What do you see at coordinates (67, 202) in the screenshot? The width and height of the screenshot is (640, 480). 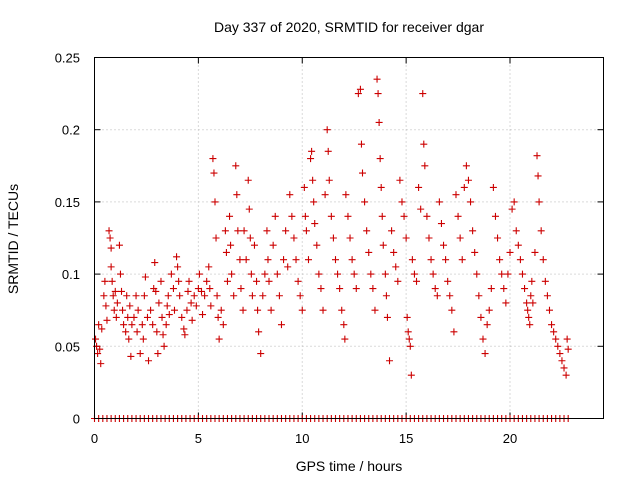 I see `y-tick-label: 0.15` at bounding box center [67, 202].